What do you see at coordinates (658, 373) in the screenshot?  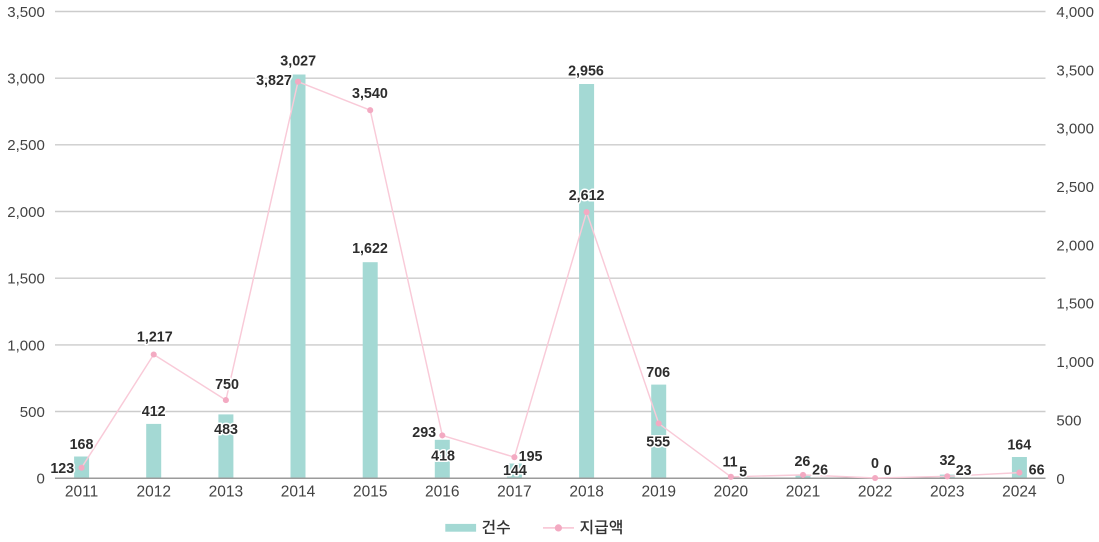 I see `svg-text: 706` at bounding box center [658, 373].